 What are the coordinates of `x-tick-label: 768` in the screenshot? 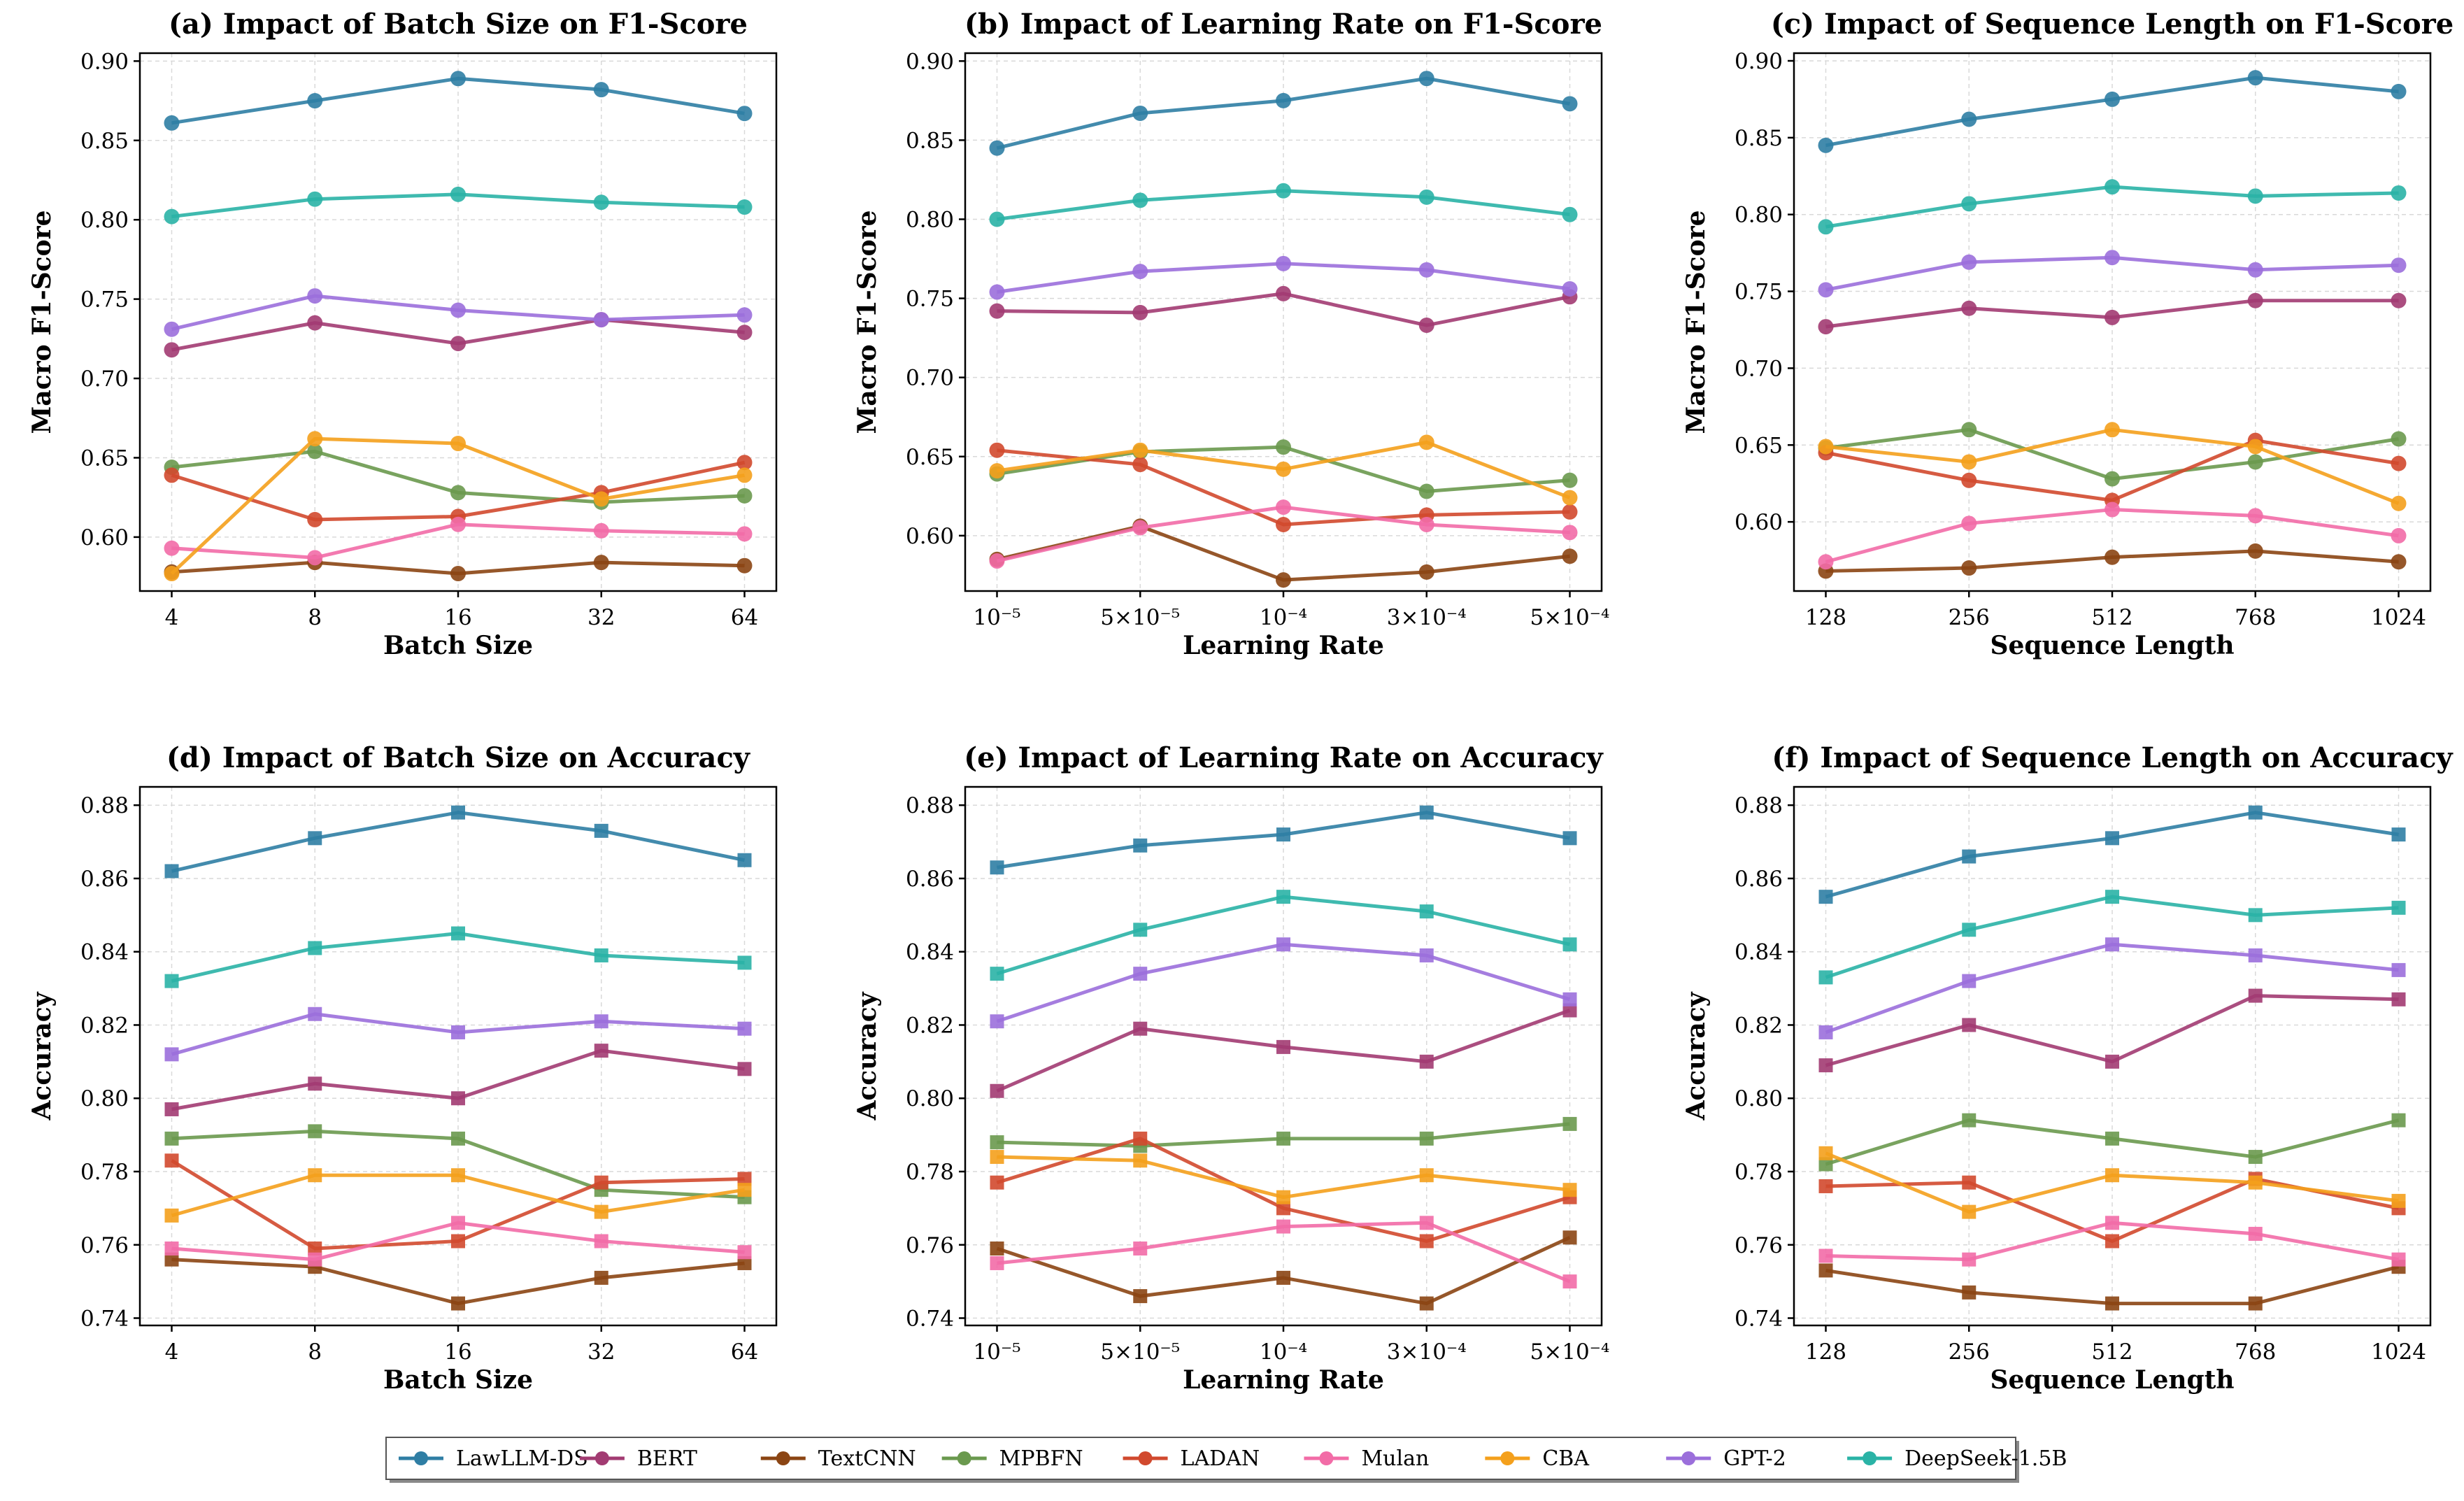 It's located at (2256, 617).